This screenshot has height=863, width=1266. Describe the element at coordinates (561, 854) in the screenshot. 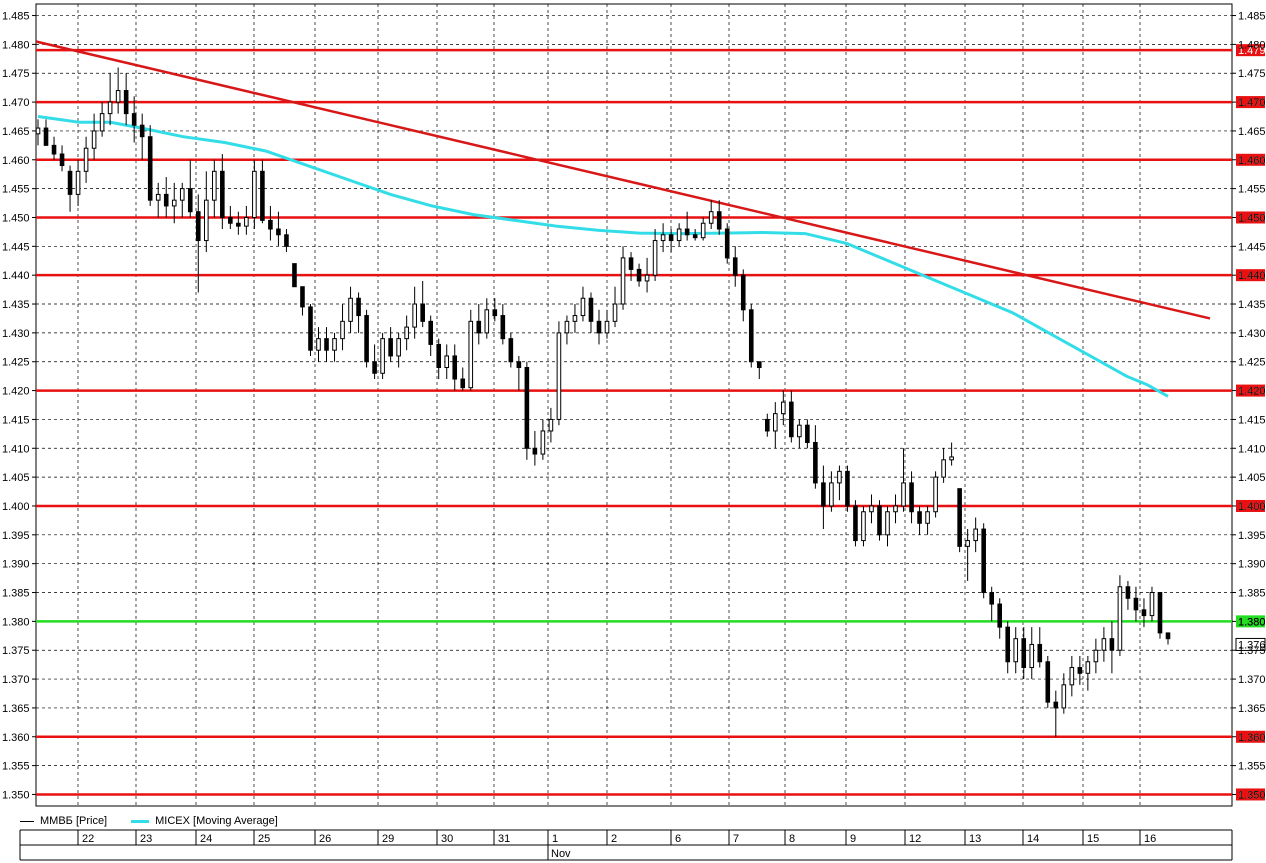

I see `x-month-label: Nov` at that location.